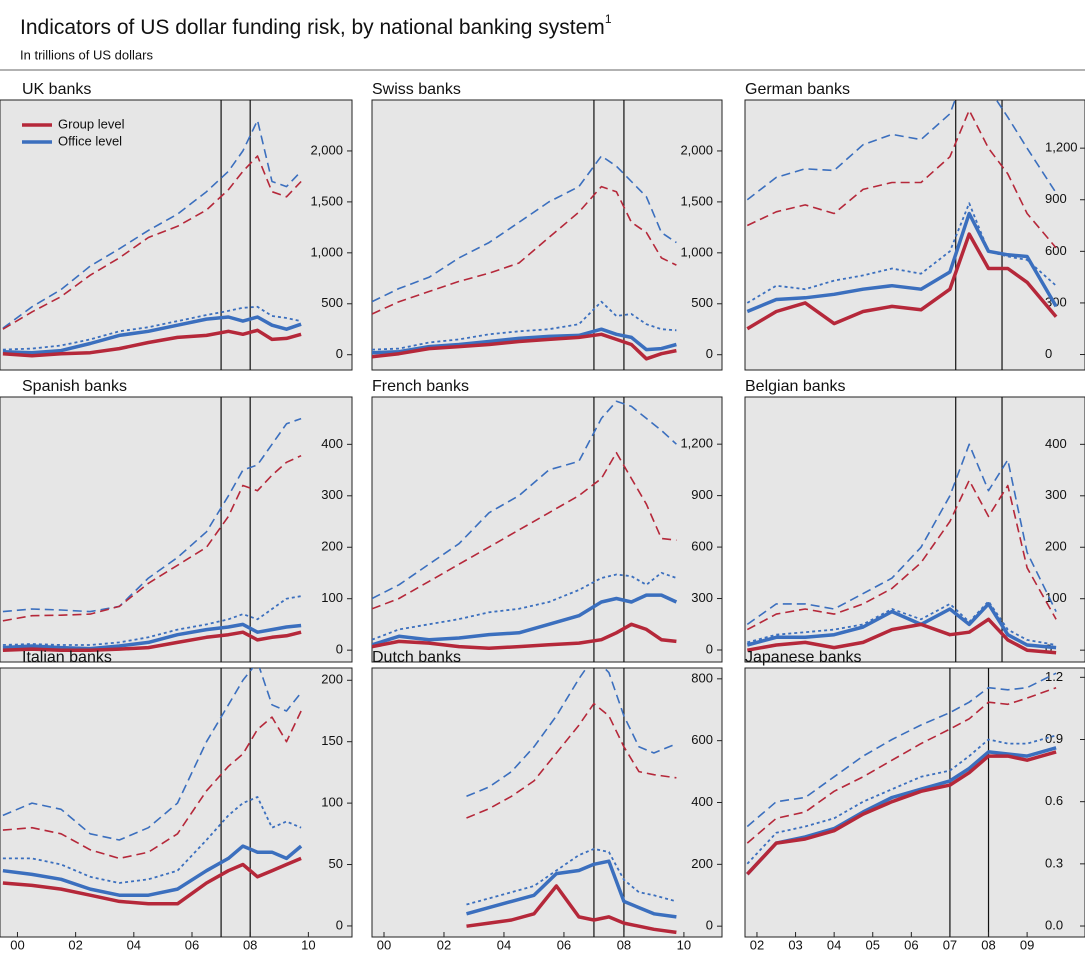 This screenshot has height=954, width=1085. Describe the element at coordinates (1054, 738) in the screenshot. I see `y-tick-label: 0.9` at that location.